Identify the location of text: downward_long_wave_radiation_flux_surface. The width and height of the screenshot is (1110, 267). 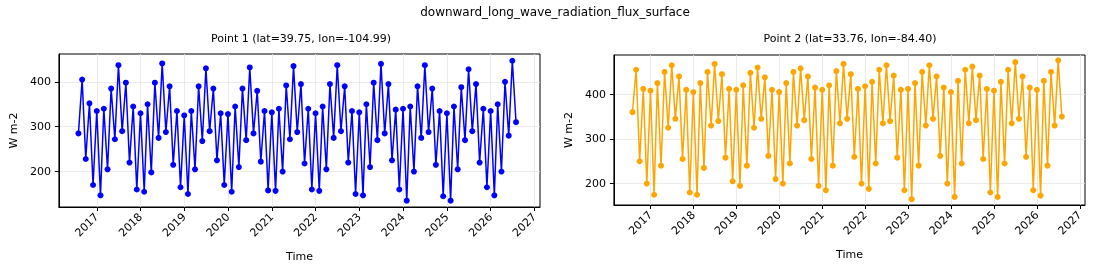
(555, 12).